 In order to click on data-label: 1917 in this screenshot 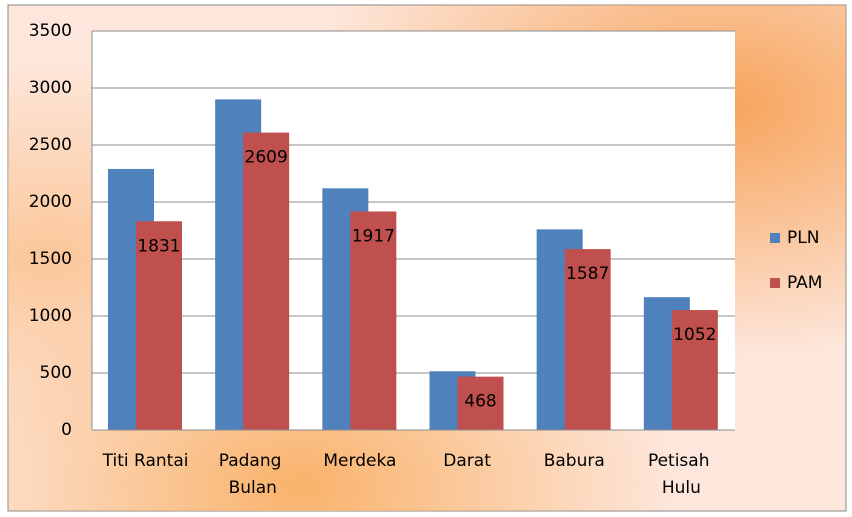, I will do `click(373, 236)`.